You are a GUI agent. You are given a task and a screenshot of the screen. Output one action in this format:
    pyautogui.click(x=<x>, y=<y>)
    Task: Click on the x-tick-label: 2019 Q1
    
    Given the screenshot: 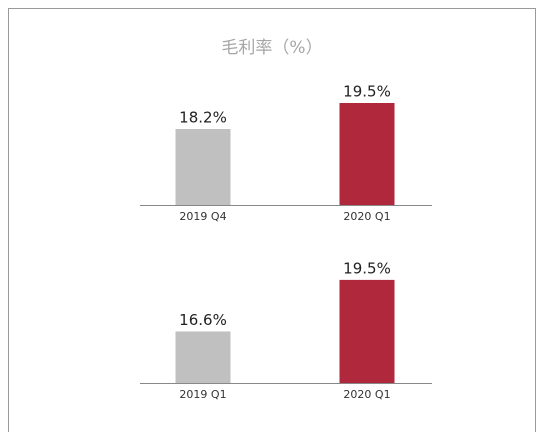 What is the action you would take?
    pyautogui.click(x=202, y=394)
    